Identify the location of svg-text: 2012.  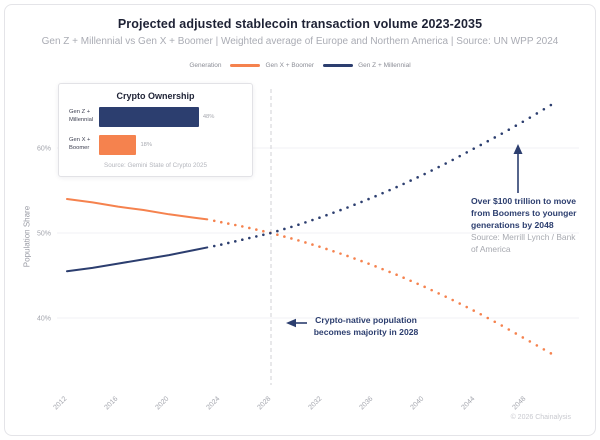
(60, 403).